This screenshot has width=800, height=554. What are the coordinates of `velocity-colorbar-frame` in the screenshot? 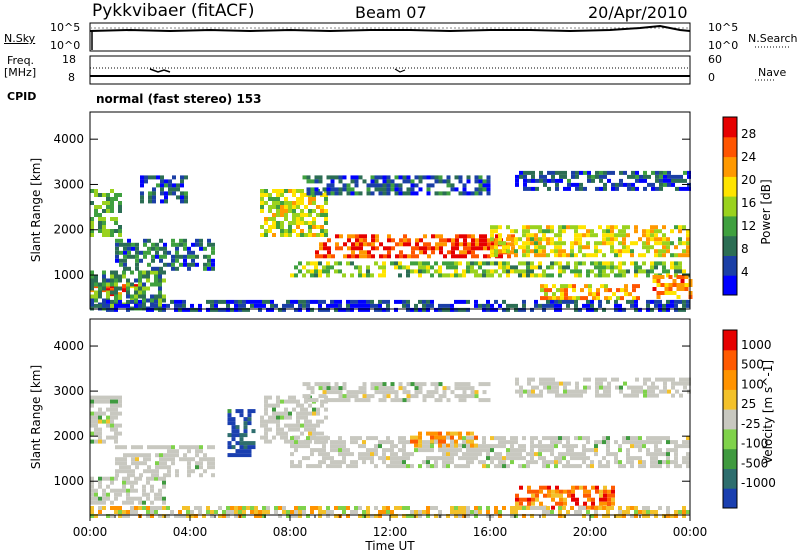 It's located at (730, 419).